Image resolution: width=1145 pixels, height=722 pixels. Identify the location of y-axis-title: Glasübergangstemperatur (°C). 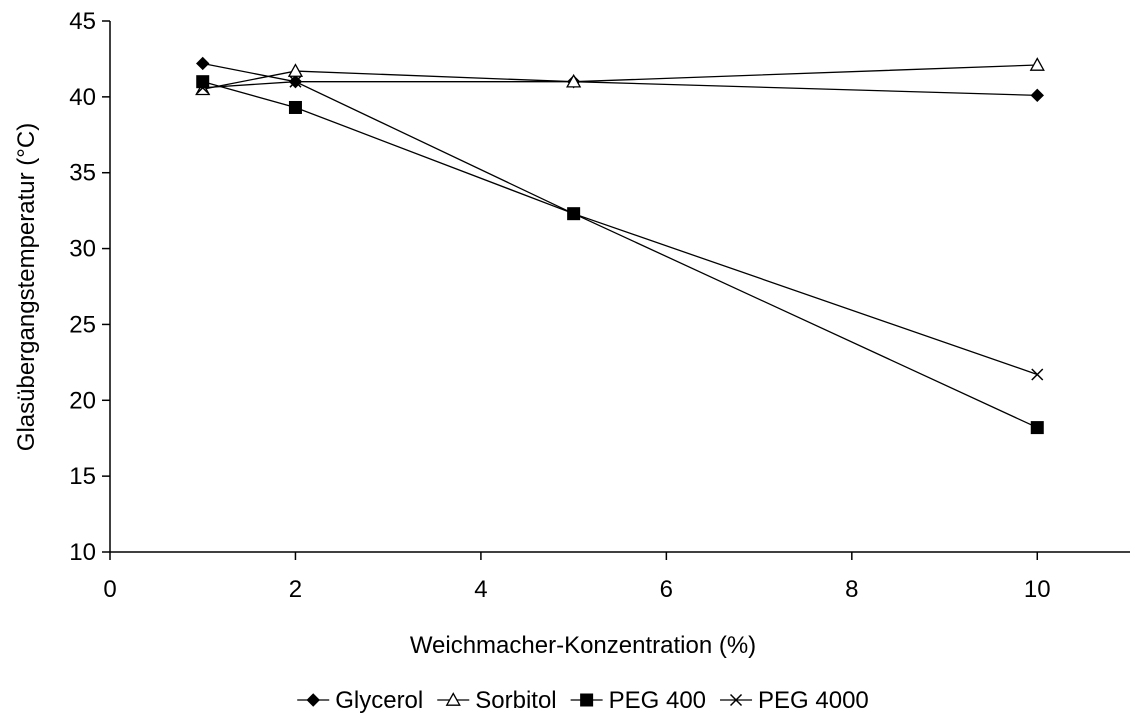
(26, 287).